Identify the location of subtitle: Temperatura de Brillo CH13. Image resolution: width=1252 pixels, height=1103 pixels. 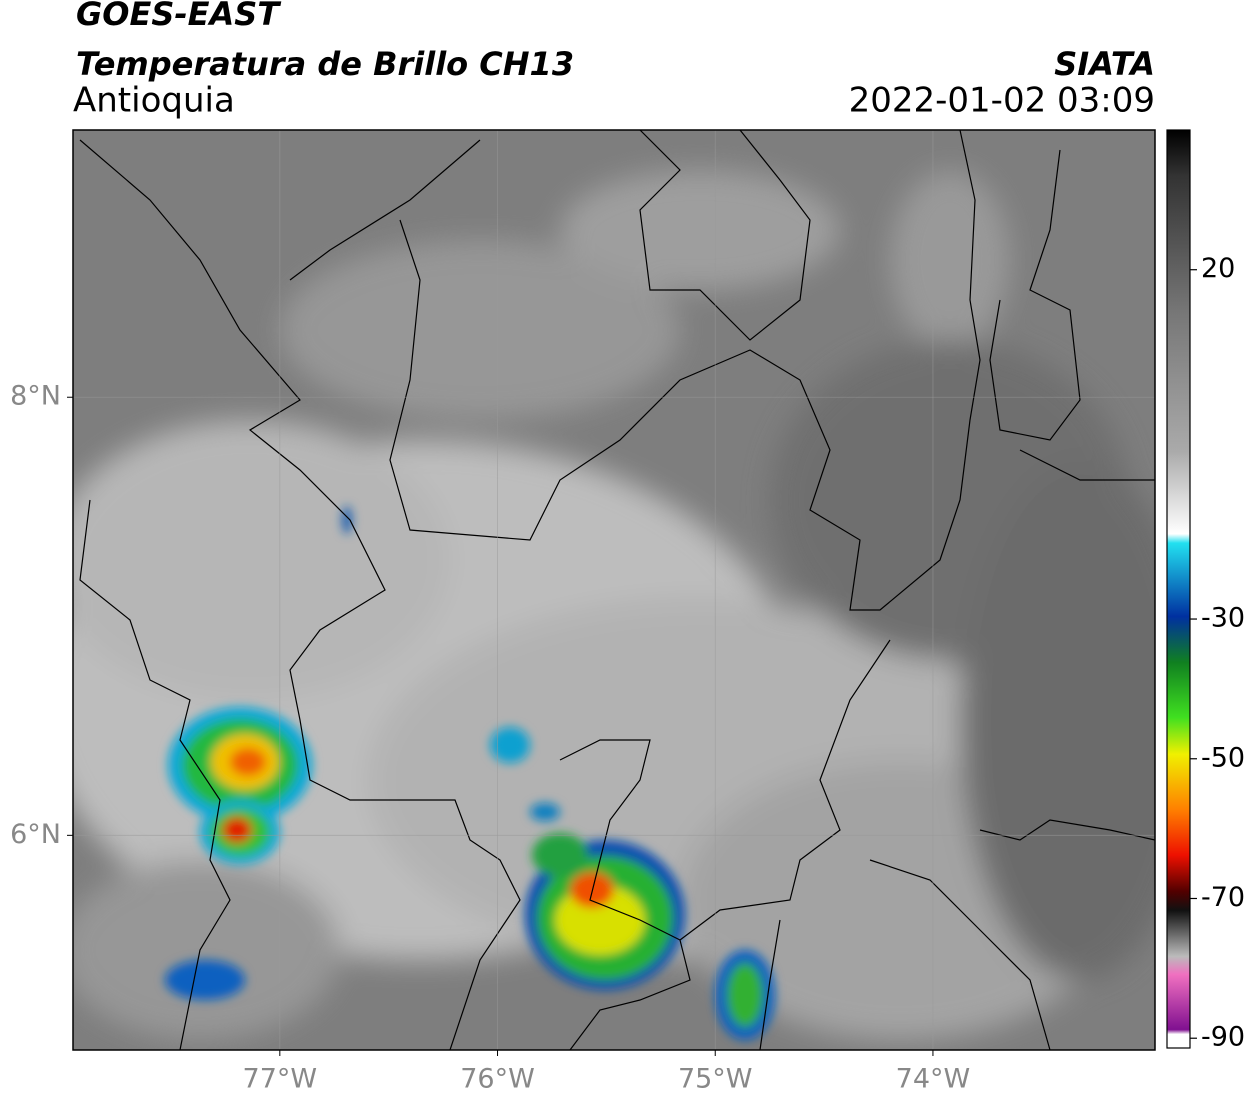
(325, 64).